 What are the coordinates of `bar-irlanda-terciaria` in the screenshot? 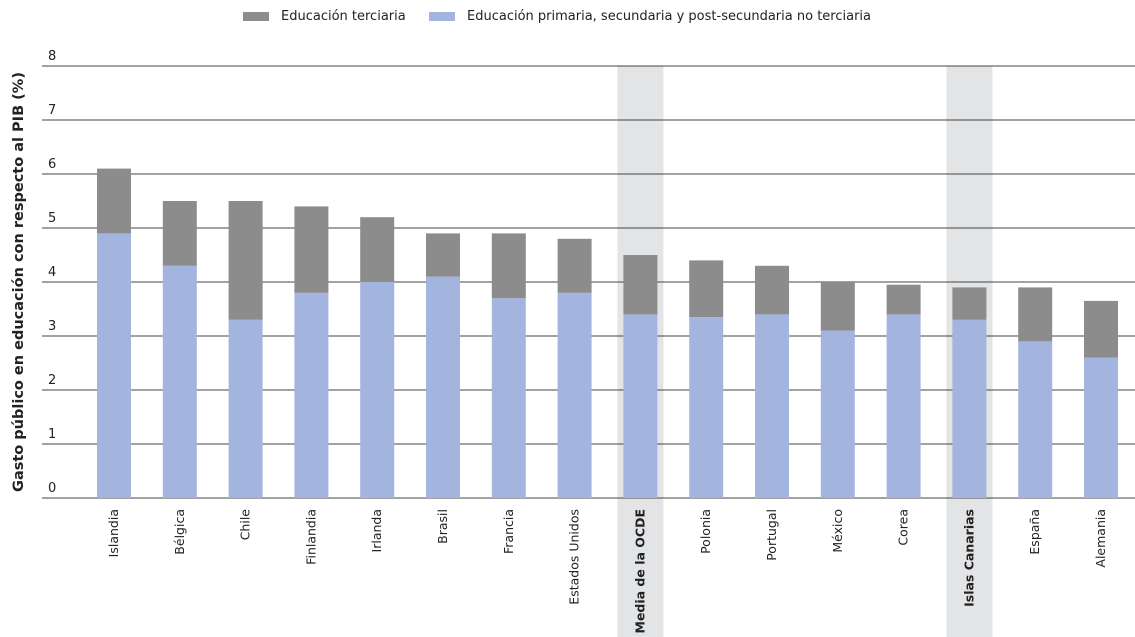 It's located at (377, 249).